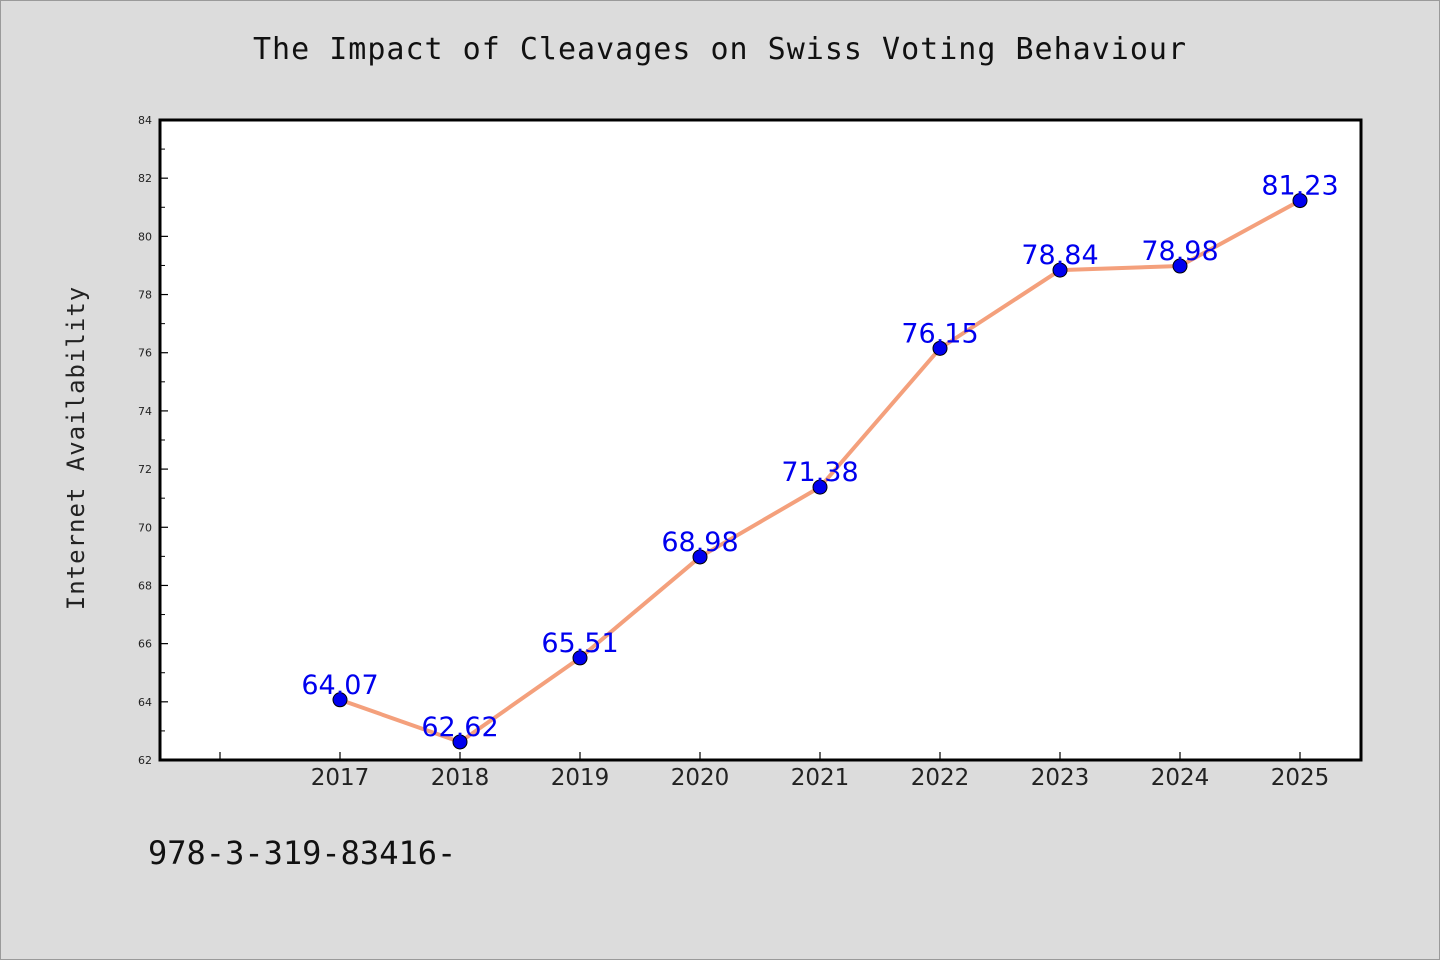 The width and height of the screenshot is (1440, 960). What do you see at coordinates (145, 236) in the screenshot?
I see `y-tick-label: 80` at bounding box center [145, 236].